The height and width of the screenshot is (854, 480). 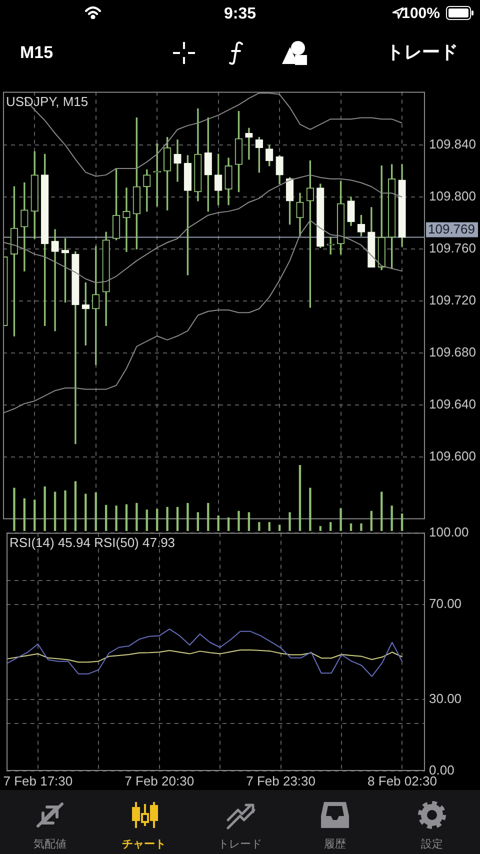 What do you see at coordinates (421, 14) in the screenshot?
I see `text: 100%` at bounding box center [421, 14].